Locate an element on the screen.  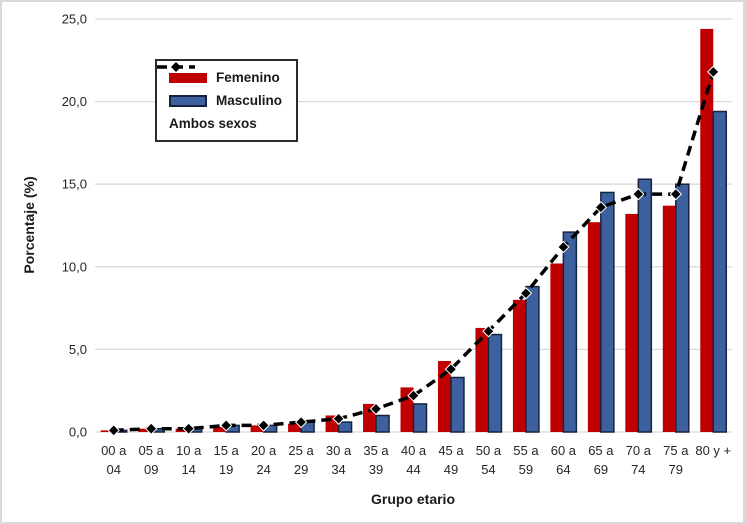
x-tick-label: 54 is located at coordinates (488, 469).